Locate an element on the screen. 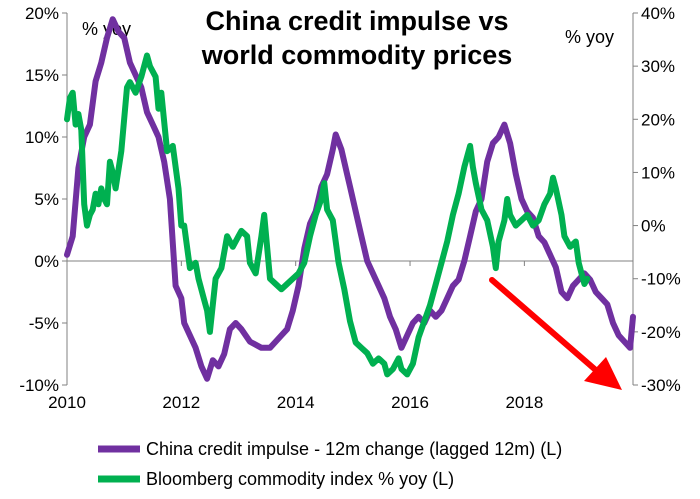  left-tick-label: -10% is located at coordinates (39, 385).